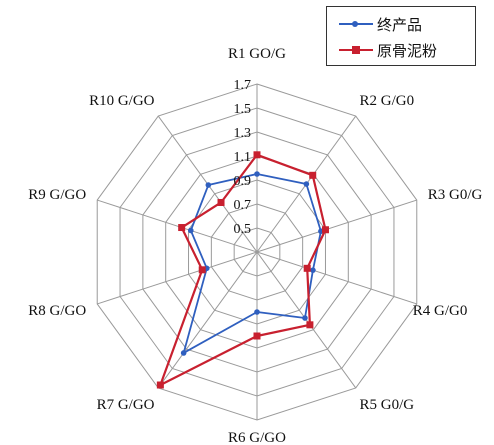  I want to click on r-tick-label: 1.3, so click(243, 133).